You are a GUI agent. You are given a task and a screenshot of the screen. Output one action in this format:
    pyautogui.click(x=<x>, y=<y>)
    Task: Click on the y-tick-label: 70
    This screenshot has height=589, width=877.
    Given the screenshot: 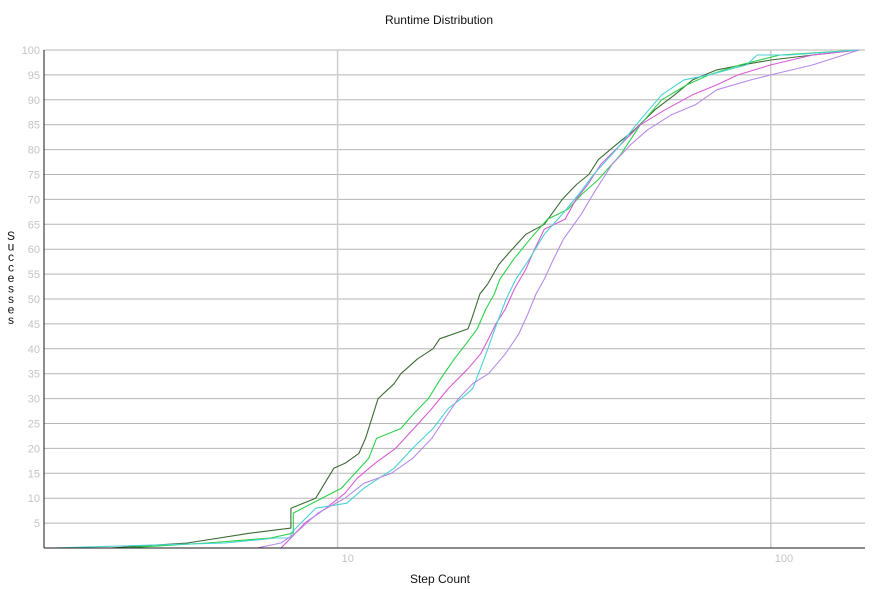 What is the action you would take?
    pyautogui.click(x=34, y=200)
    